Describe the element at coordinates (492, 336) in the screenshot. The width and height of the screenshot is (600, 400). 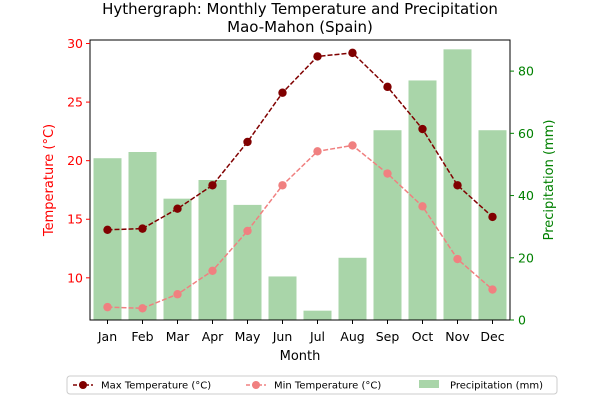
I see `x-tick-label: Dec` at that location.